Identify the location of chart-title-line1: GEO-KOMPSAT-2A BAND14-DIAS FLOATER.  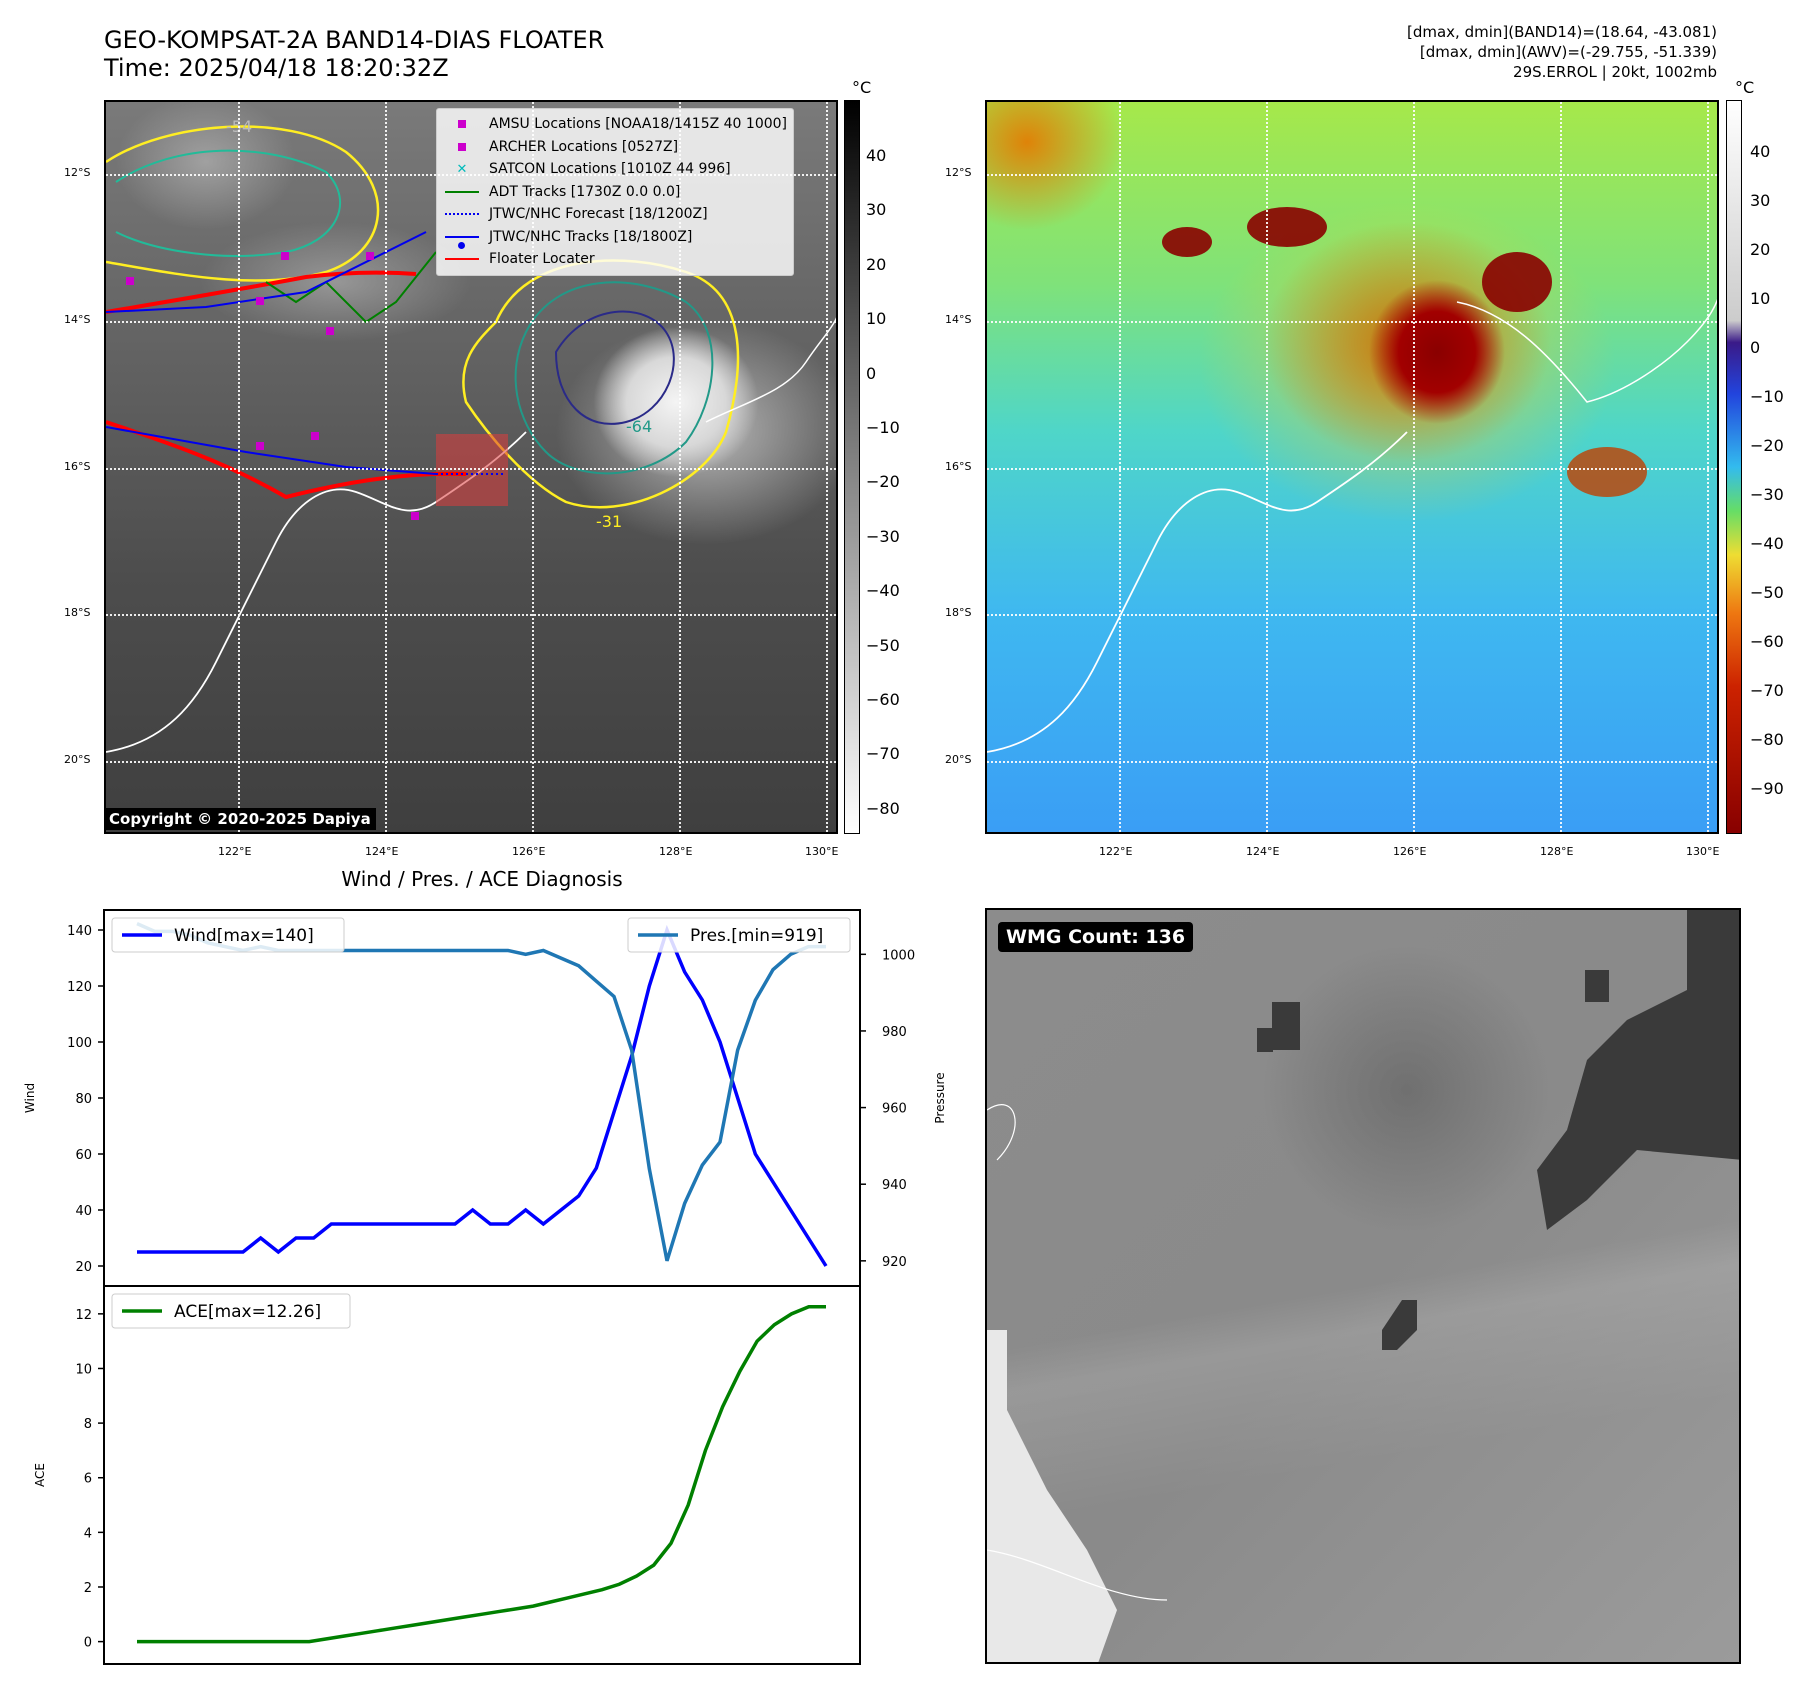
(354, 40).